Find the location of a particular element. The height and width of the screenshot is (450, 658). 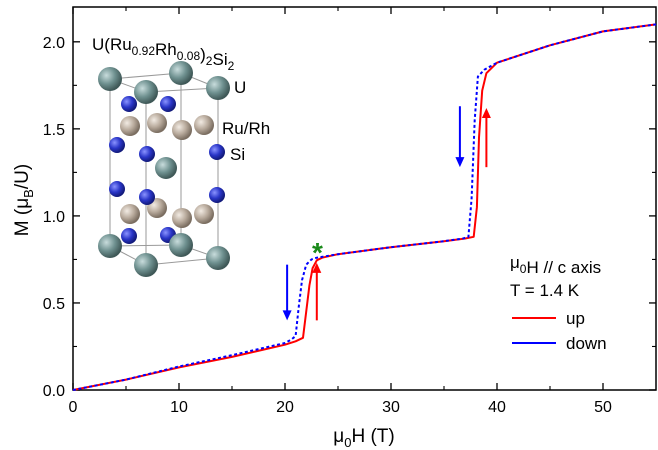

field-direction-label: μ0H // c axis is located at coordinates (555, 265).